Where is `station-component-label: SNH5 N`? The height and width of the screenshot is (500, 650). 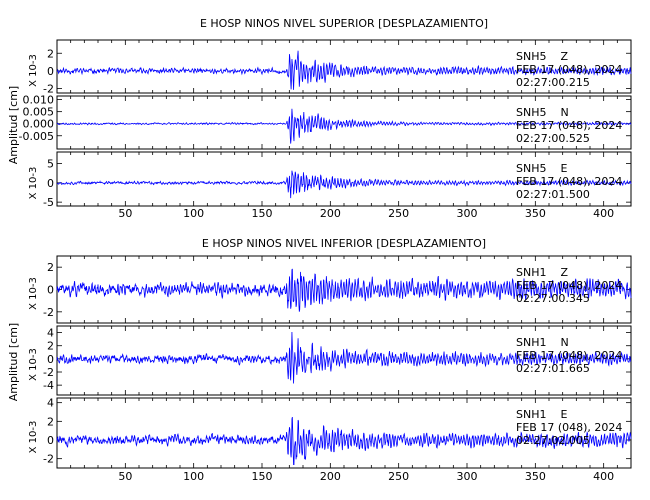
station-component-label: SNH5 N is located at coordinates (542, 112).